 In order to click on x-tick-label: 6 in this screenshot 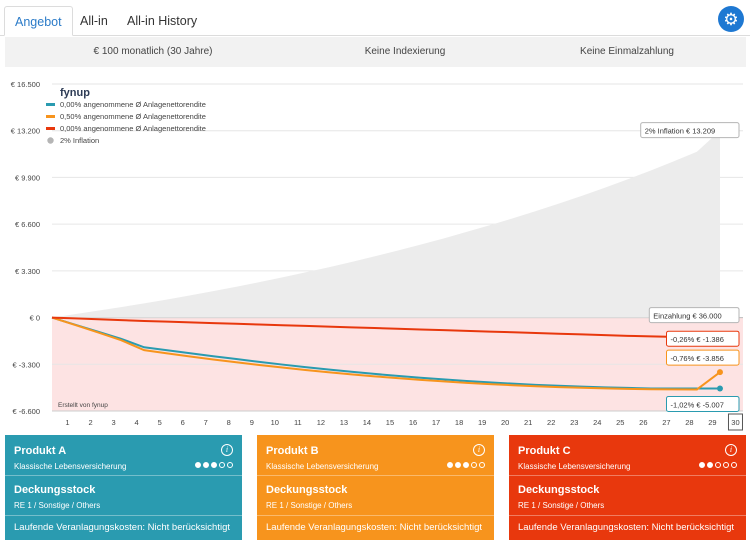, I will do `click(183, 422)`.